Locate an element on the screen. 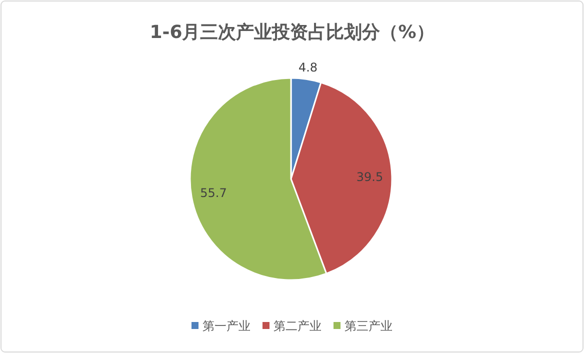 This screenshot has width=584, height=353. legend-label: 第一产业 is located at coordinates (226, 326).